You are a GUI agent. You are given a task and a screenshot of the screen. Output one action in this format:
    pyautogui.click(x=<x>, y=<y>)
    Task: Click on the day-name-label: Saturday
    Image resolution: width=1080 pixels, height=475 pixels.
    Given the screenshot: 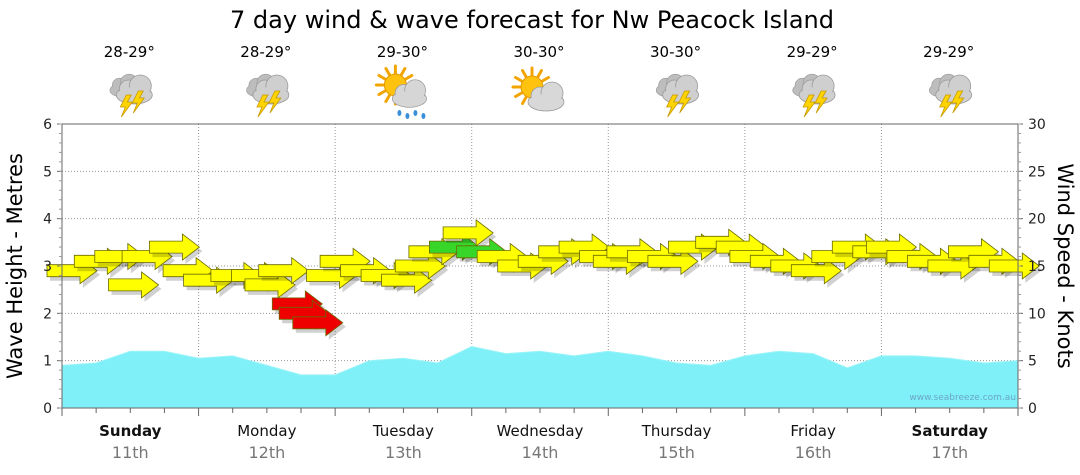 What is the action you would take?
    pyautogui.click(x=950, y=431)
    